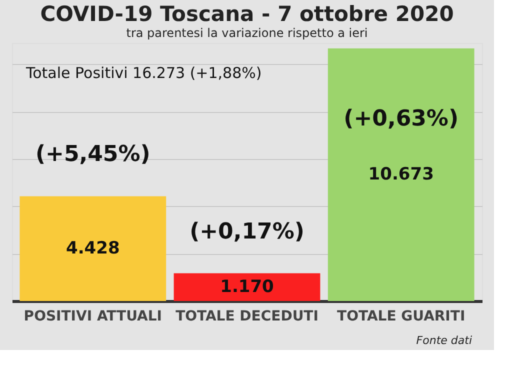 The width and height of the screenshot is (508, 380). I want to click on x-tick-label: POSITIVI ATTUALI, so click(93, 316).